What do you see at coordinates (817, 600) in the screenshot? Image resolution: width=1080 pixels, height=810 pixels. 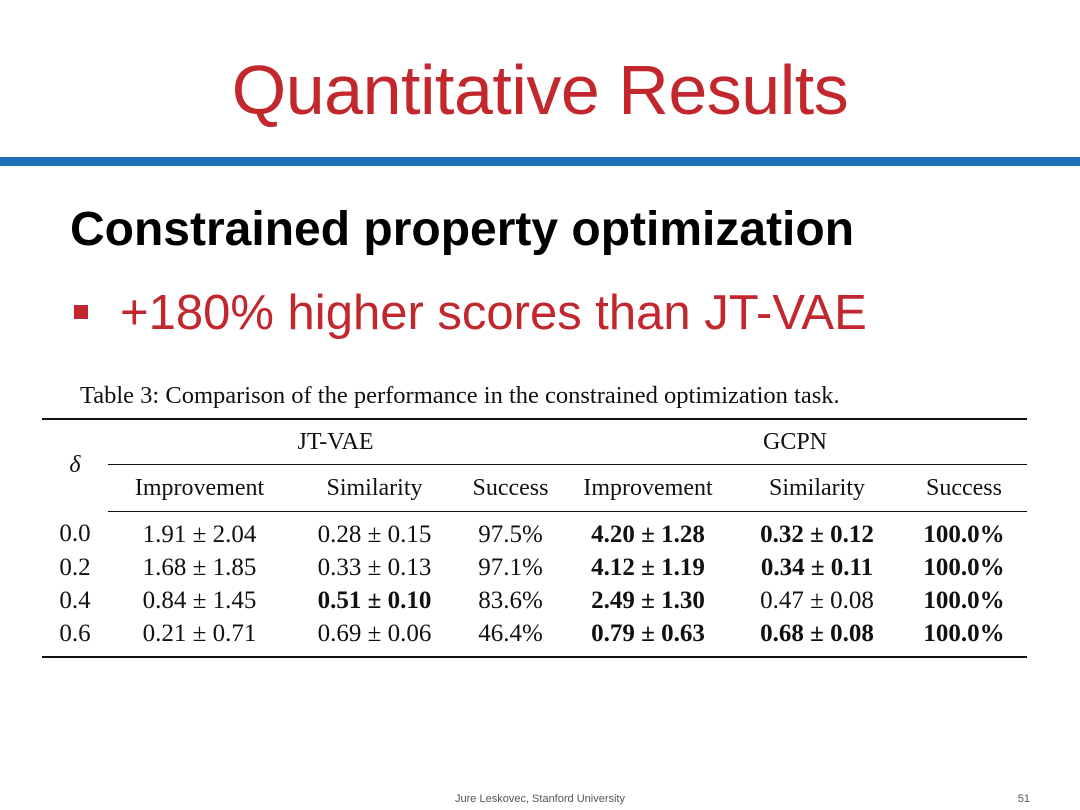 I see `table-cell: 0.47 ± 0.08` at bounding box center [817, 600].